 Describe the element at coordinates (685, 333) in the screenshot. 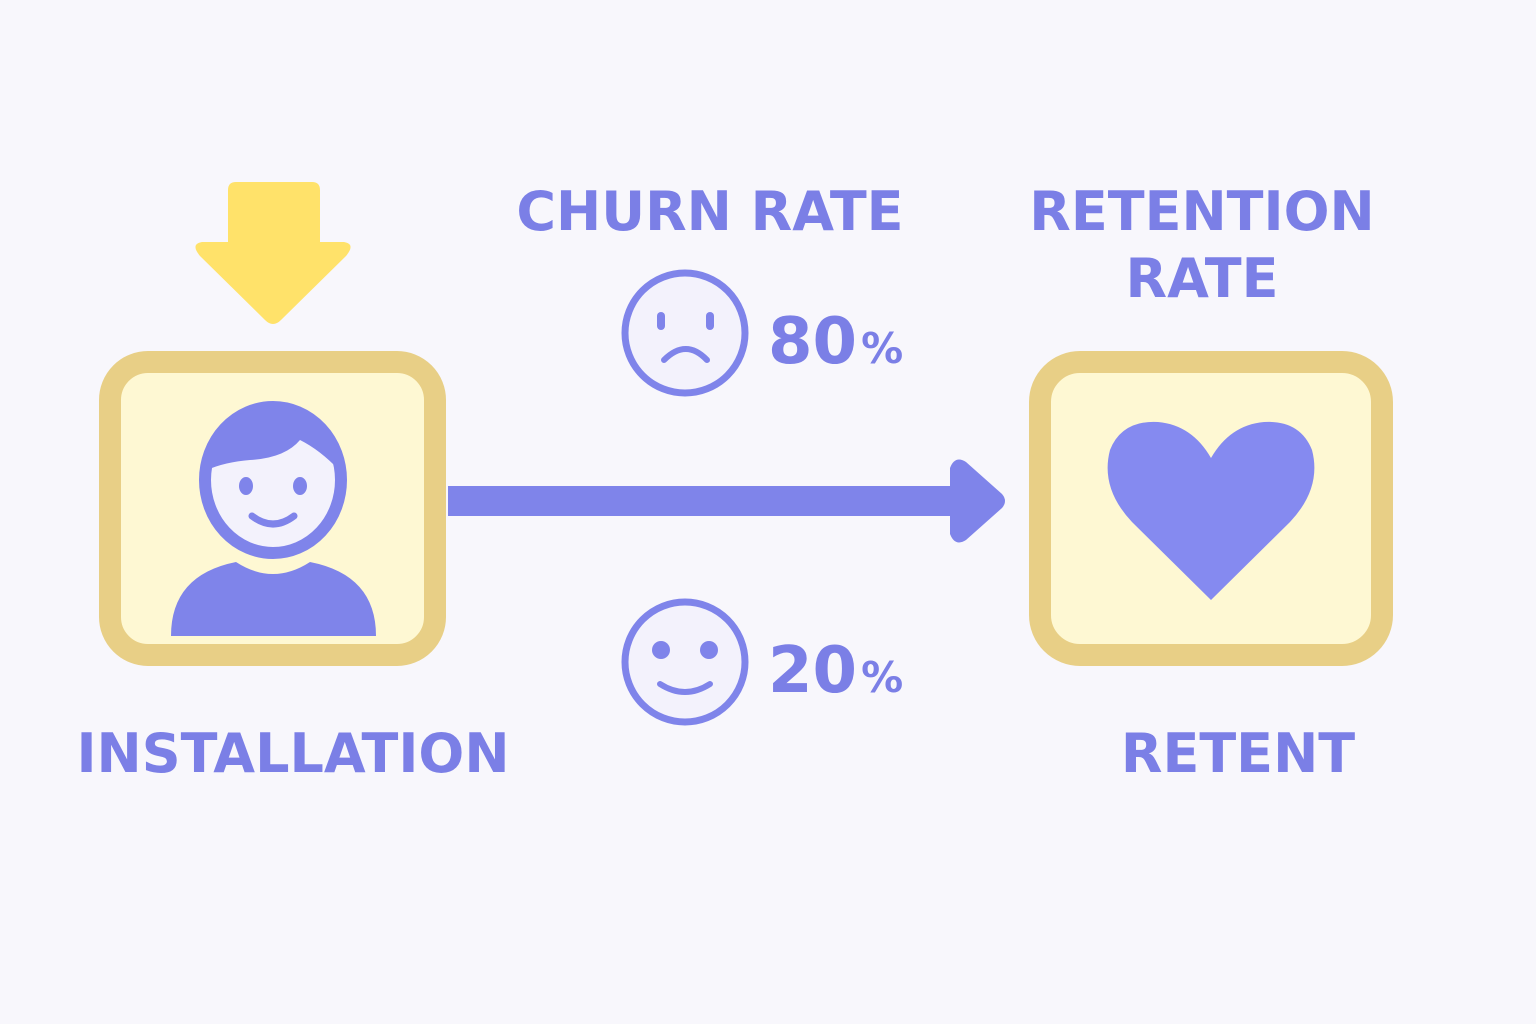

I see `sad-face` at that location.